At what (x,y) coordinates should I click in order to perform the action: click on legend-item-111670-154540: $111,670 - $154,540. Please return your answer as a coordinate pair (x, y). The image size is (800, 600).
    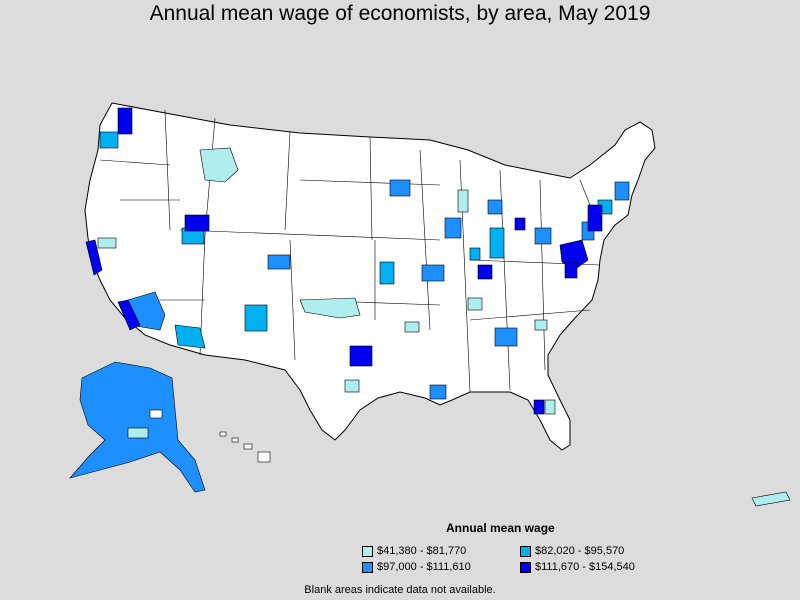
    Looking at the image, I should click on (577, 567).